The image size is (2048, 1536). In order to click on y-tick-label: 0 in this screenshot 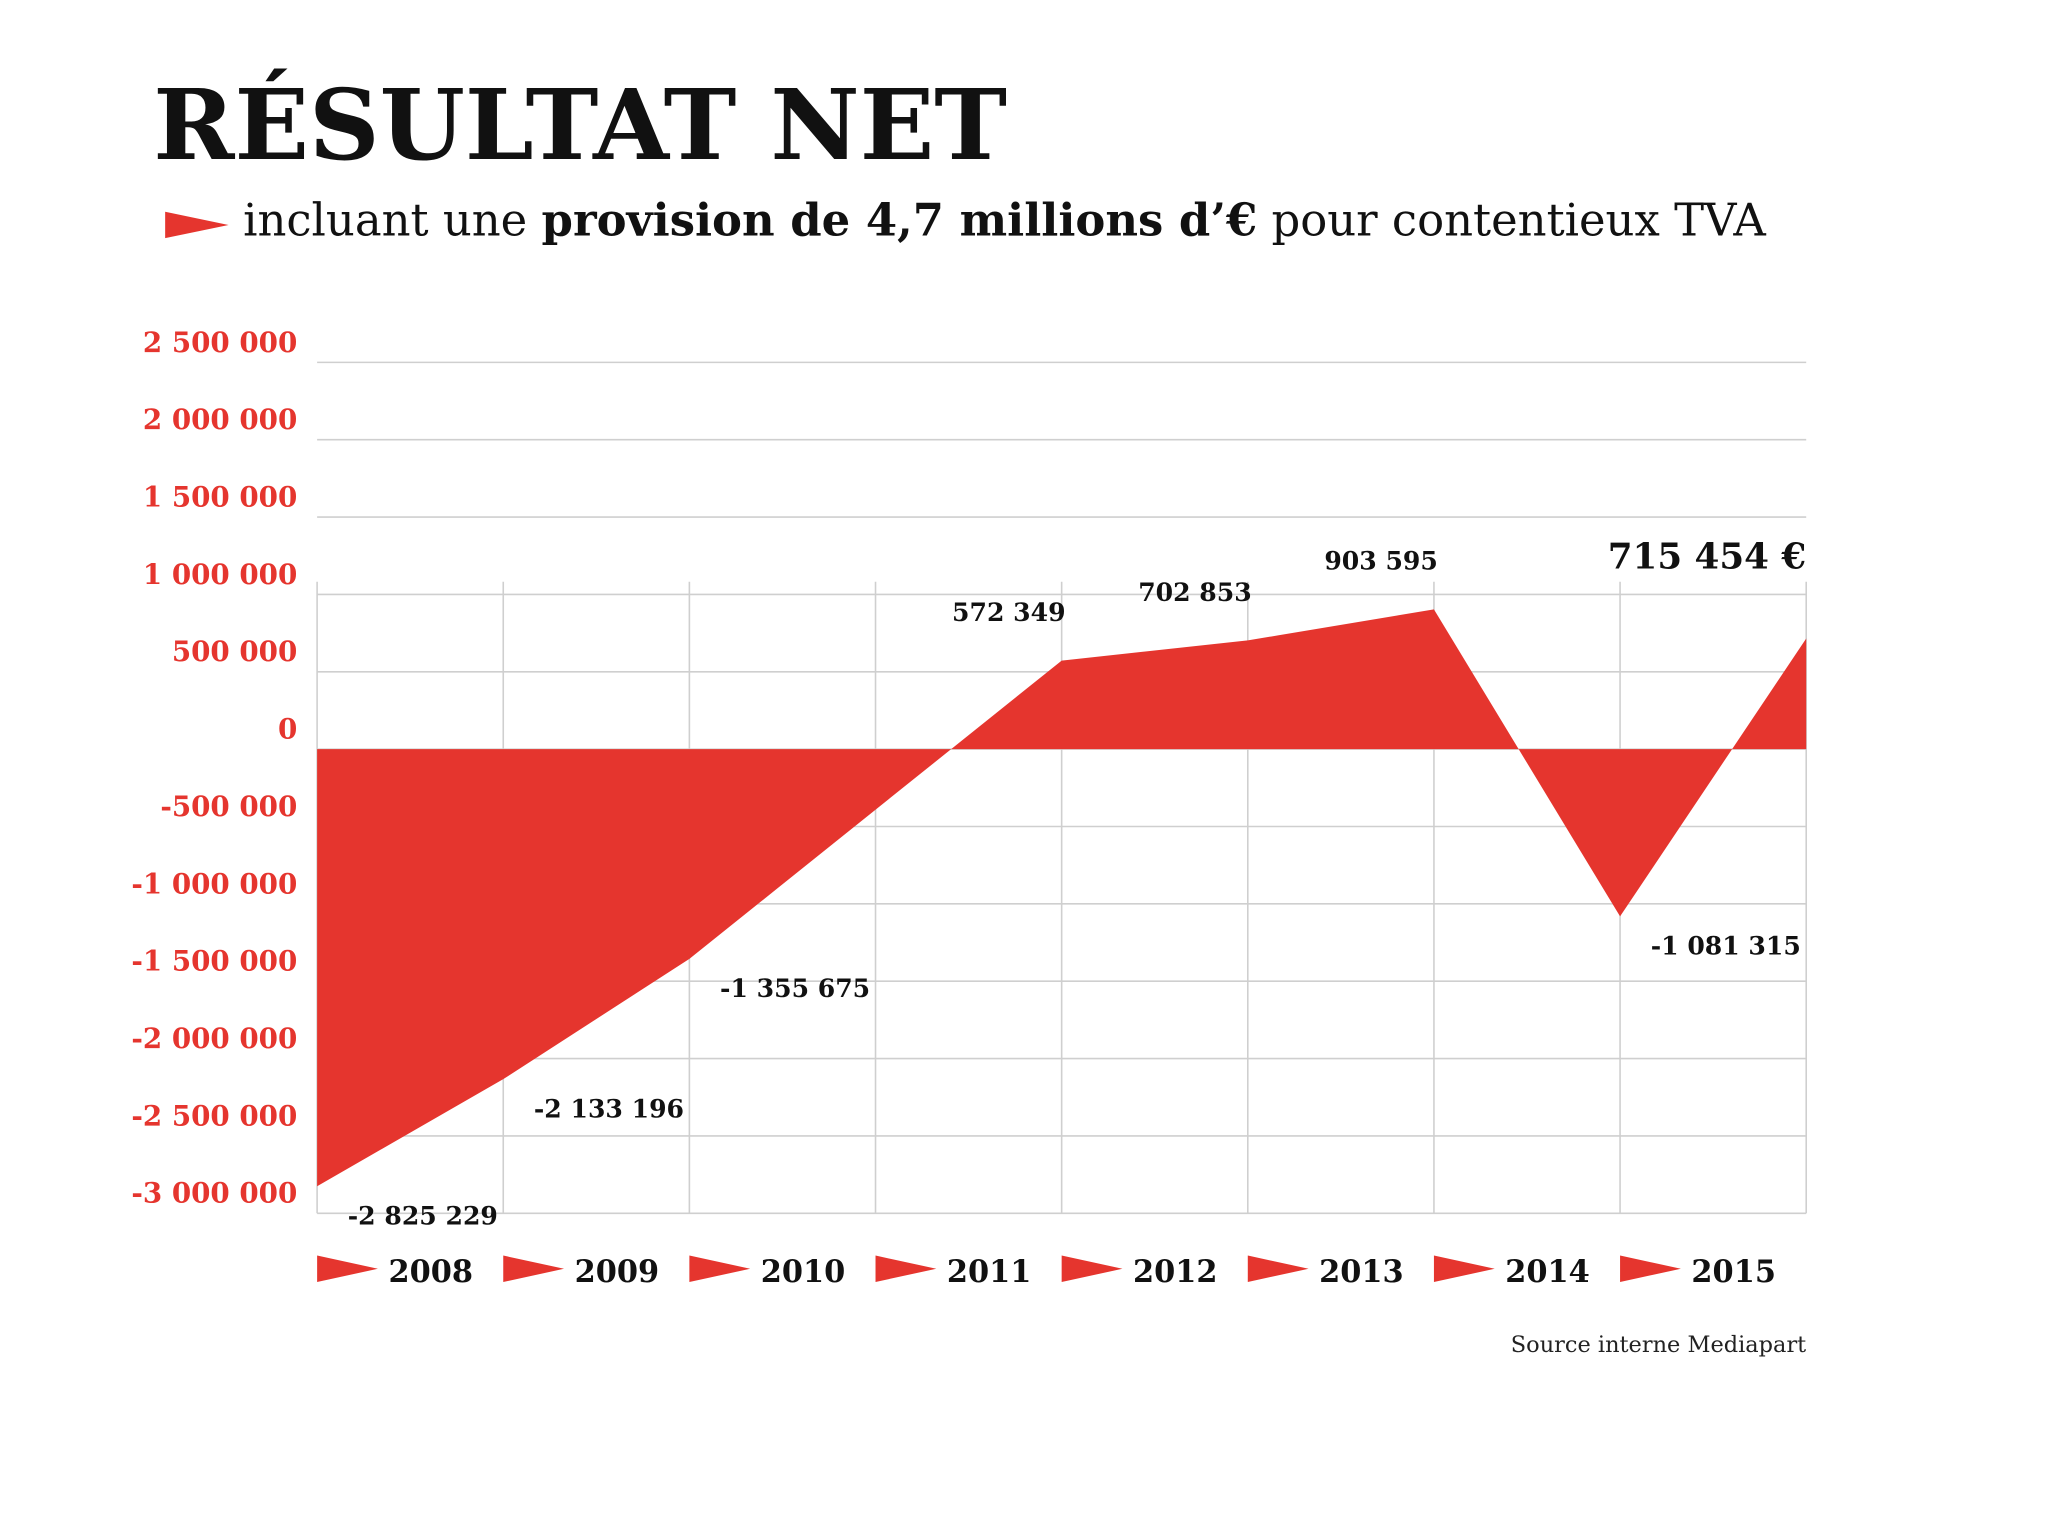, I will do `click(287, 729)`.